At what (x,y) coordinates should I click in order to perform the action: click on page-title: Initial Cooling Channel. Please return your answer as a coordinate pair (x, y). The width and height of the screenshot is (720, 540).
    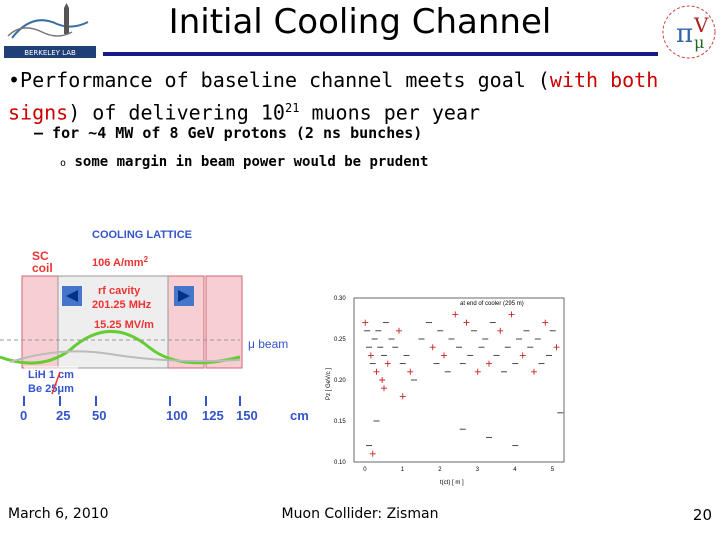
    Looking at the image, I should click on (360, 22).